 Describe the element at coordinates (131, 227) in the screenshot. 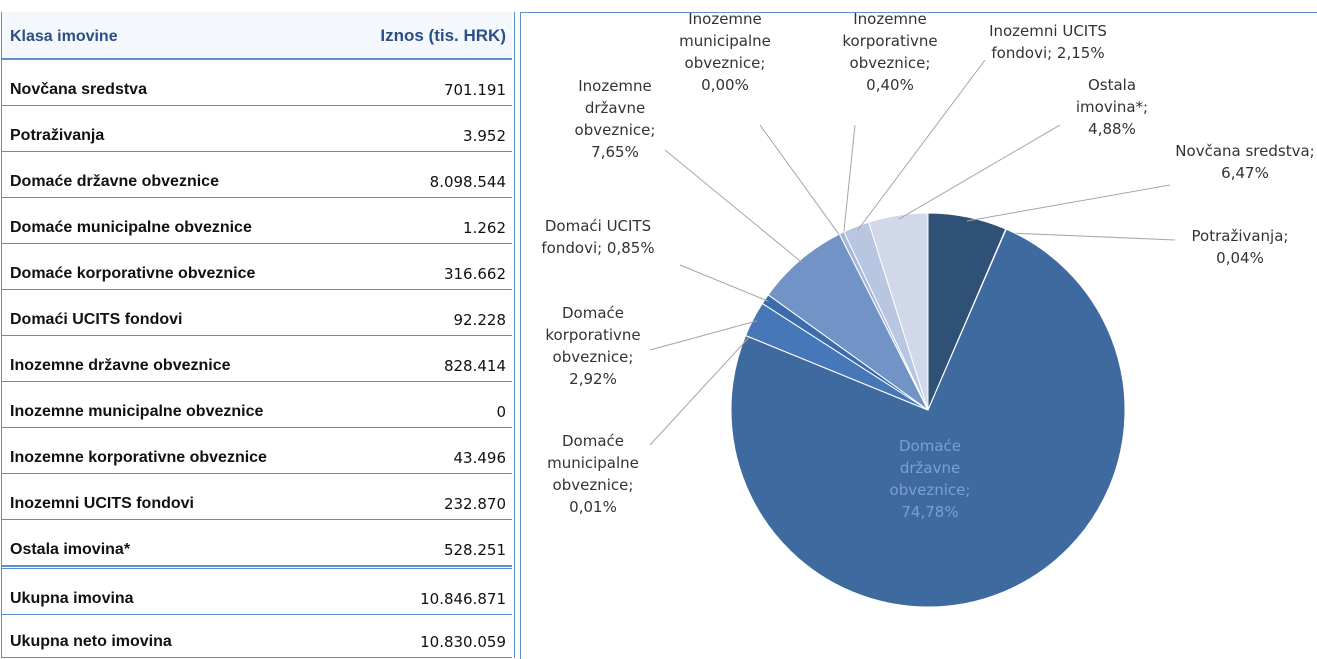

I see `cell: Domaće municipalne obveznice` at that location.